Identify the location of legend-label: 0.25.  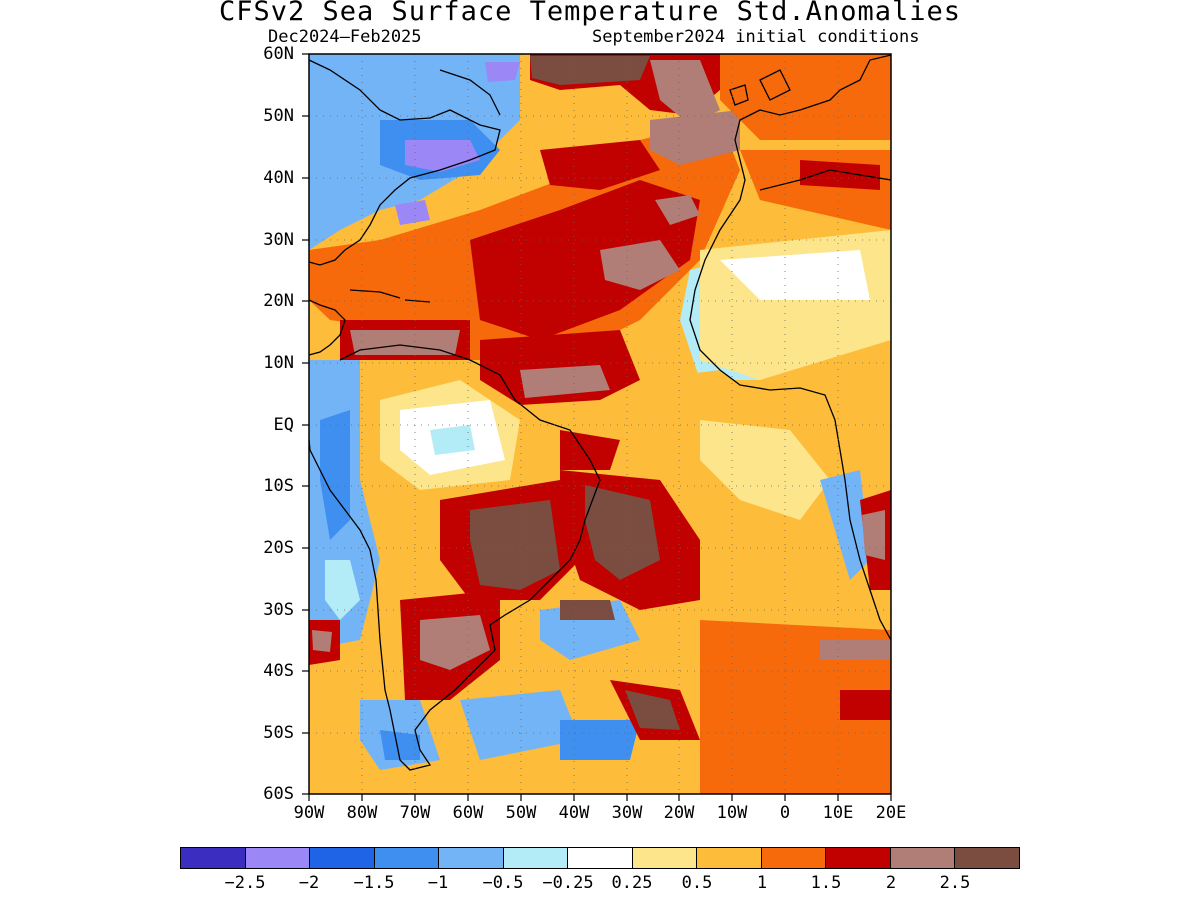
(632, 883).